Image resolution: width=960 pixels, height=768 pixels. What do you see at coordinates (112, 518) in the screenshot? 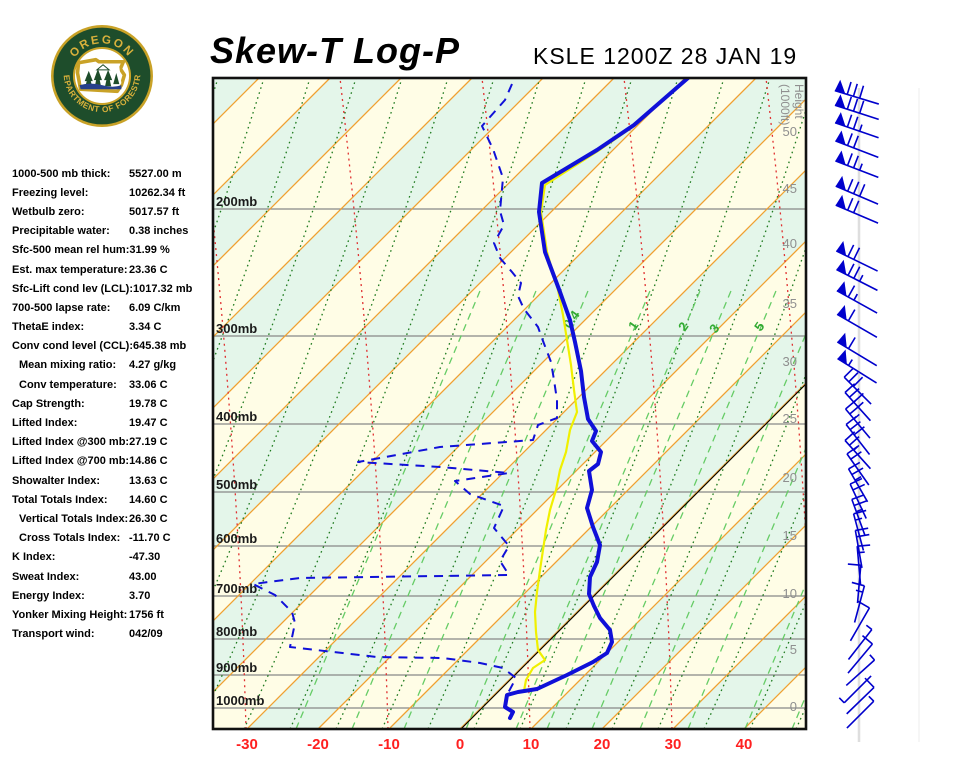
I see `stat-row: Vertical Totals Index: 26.30 C` at bounding box center [112, 518].